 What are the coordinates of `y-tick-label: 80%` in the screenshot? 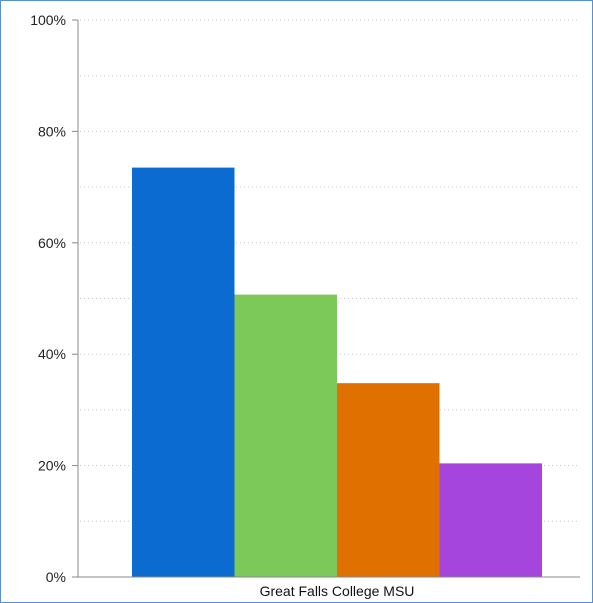 It's located at (52, 131).